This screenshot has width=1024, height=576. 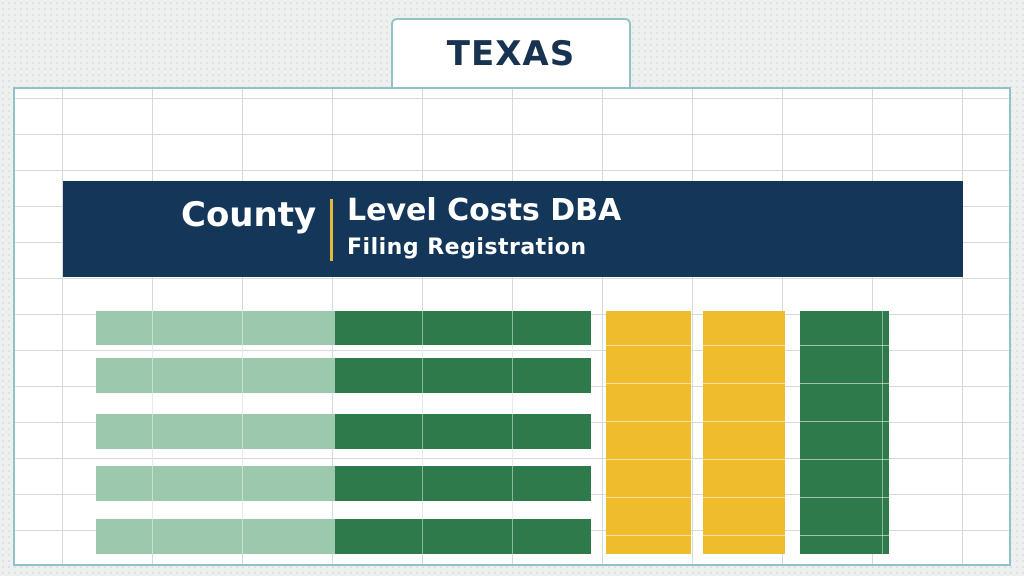 I want to click on row-2-light-bar, so click(x=215, y=375).